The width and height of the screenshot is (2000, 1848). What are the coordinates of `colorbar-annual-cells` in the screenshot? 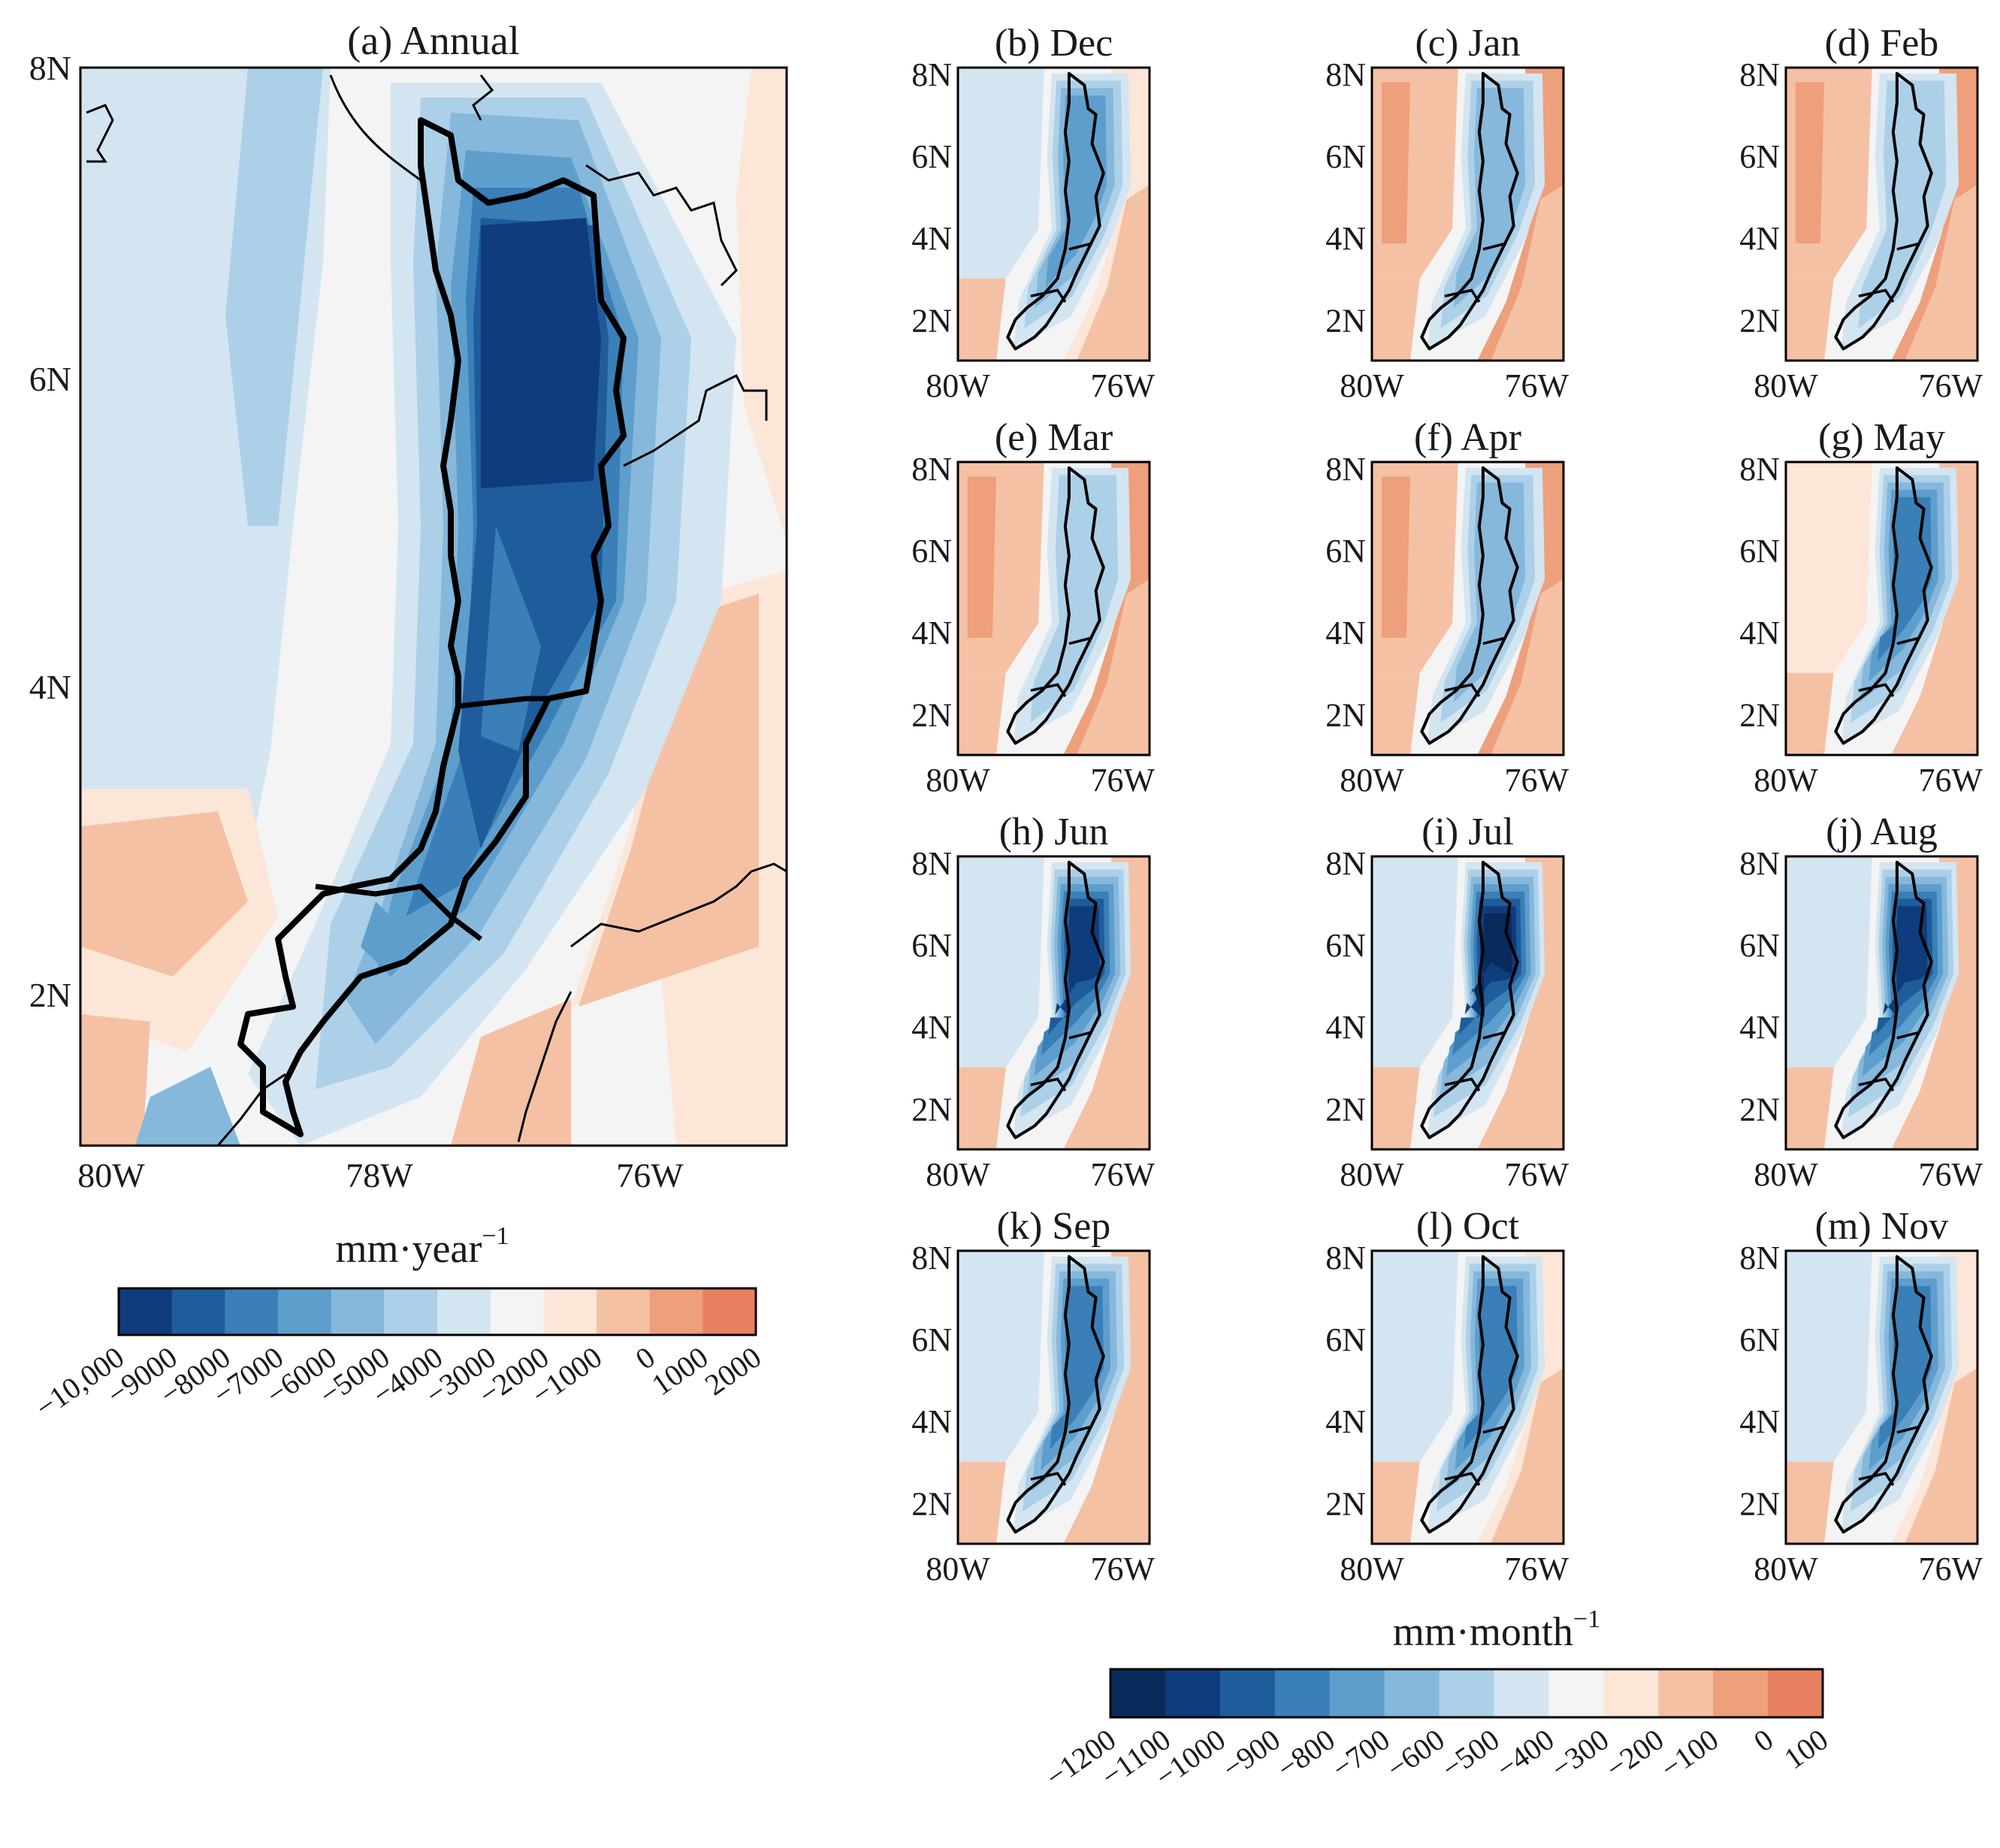 It's located at (438, 1311).